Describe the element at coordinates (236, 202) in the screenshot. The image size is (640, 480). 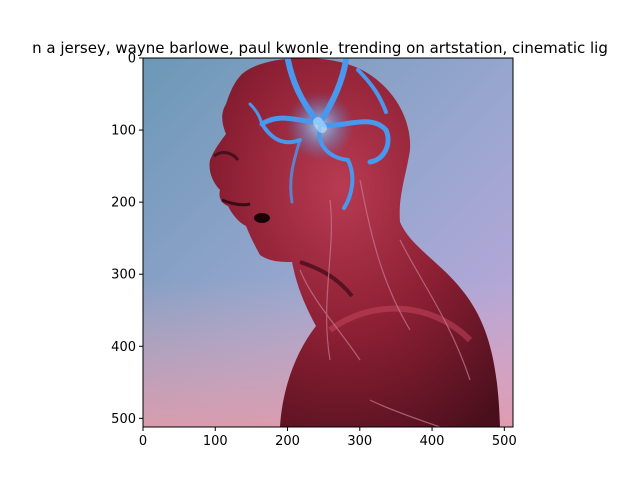
I see `figure-lips` at that location.